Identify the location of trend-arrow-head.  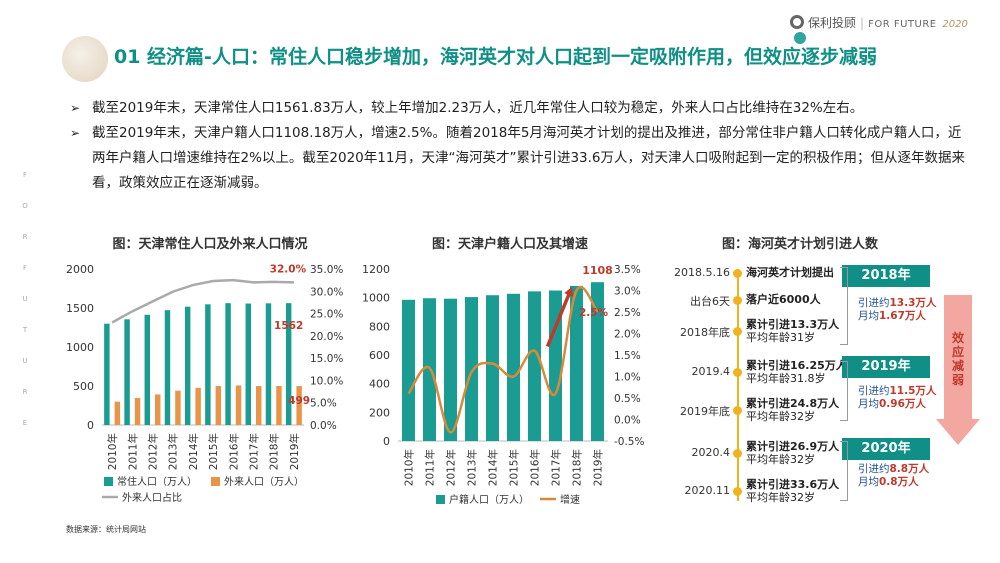
(569, 291).